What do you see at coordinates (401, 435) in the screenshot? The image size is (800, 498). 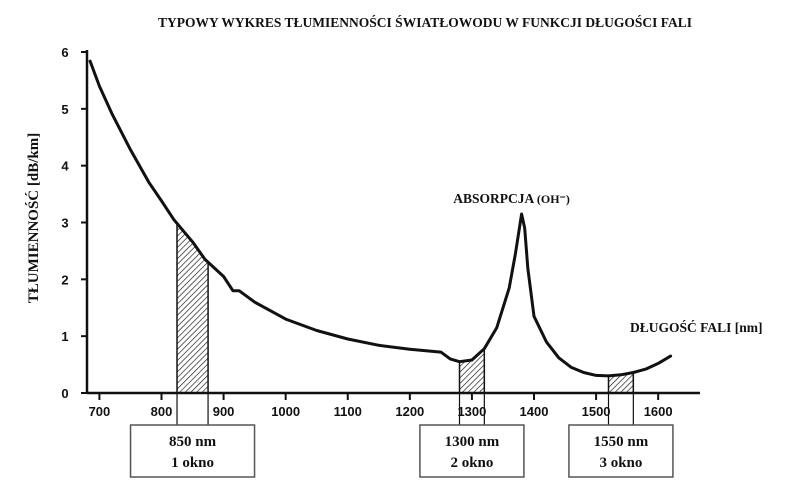 I see `window-boxes: 850 nm 1 okno 1300 nm 2 okno 1550 nm 3 okno` at bounding box center [401, 435].